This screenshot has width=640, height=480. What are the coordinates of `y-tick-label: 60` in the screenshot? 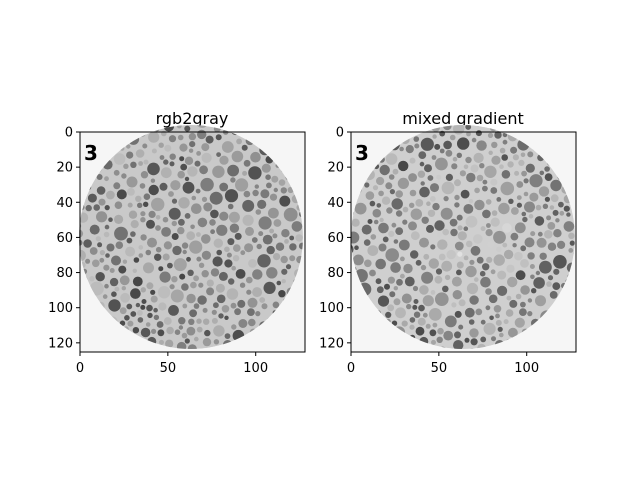 It's located at (64, 238).